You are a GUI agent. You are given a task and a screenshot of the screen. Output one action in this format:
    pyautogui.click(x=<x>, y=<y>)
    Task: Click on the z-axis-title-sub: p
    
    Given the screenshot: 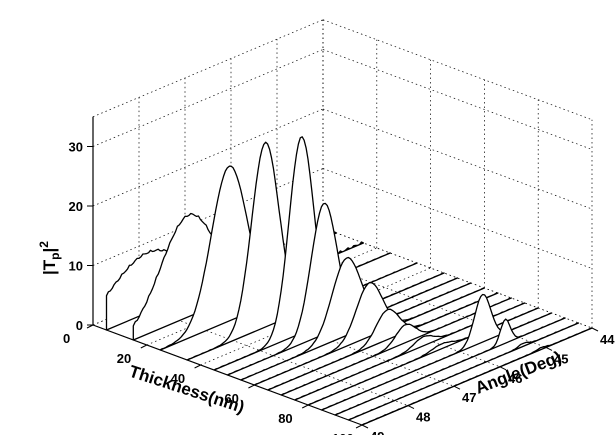 What is the action you would take?
    pyautogui.click(x=55, y=256)
    